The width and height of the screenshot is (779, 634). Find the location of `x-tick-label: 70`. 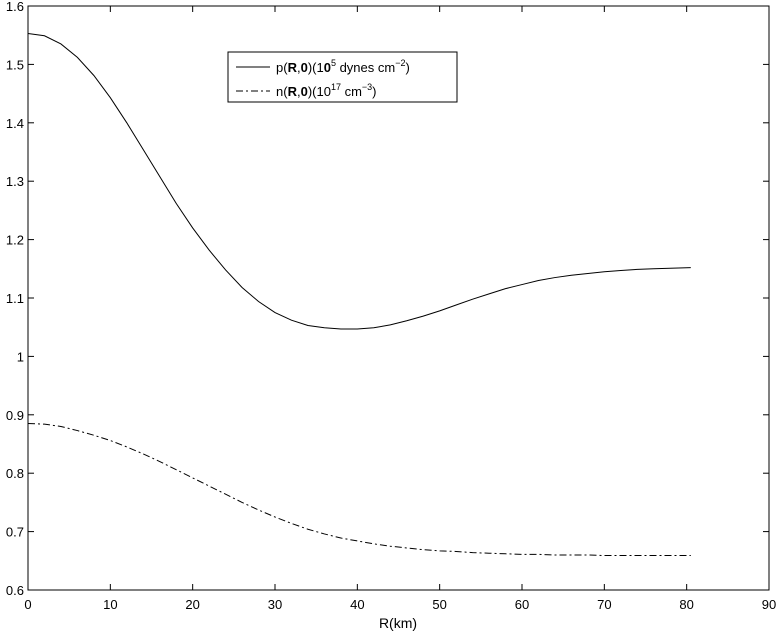

x-tick-label: 70 is located at coordinates (604, 604).